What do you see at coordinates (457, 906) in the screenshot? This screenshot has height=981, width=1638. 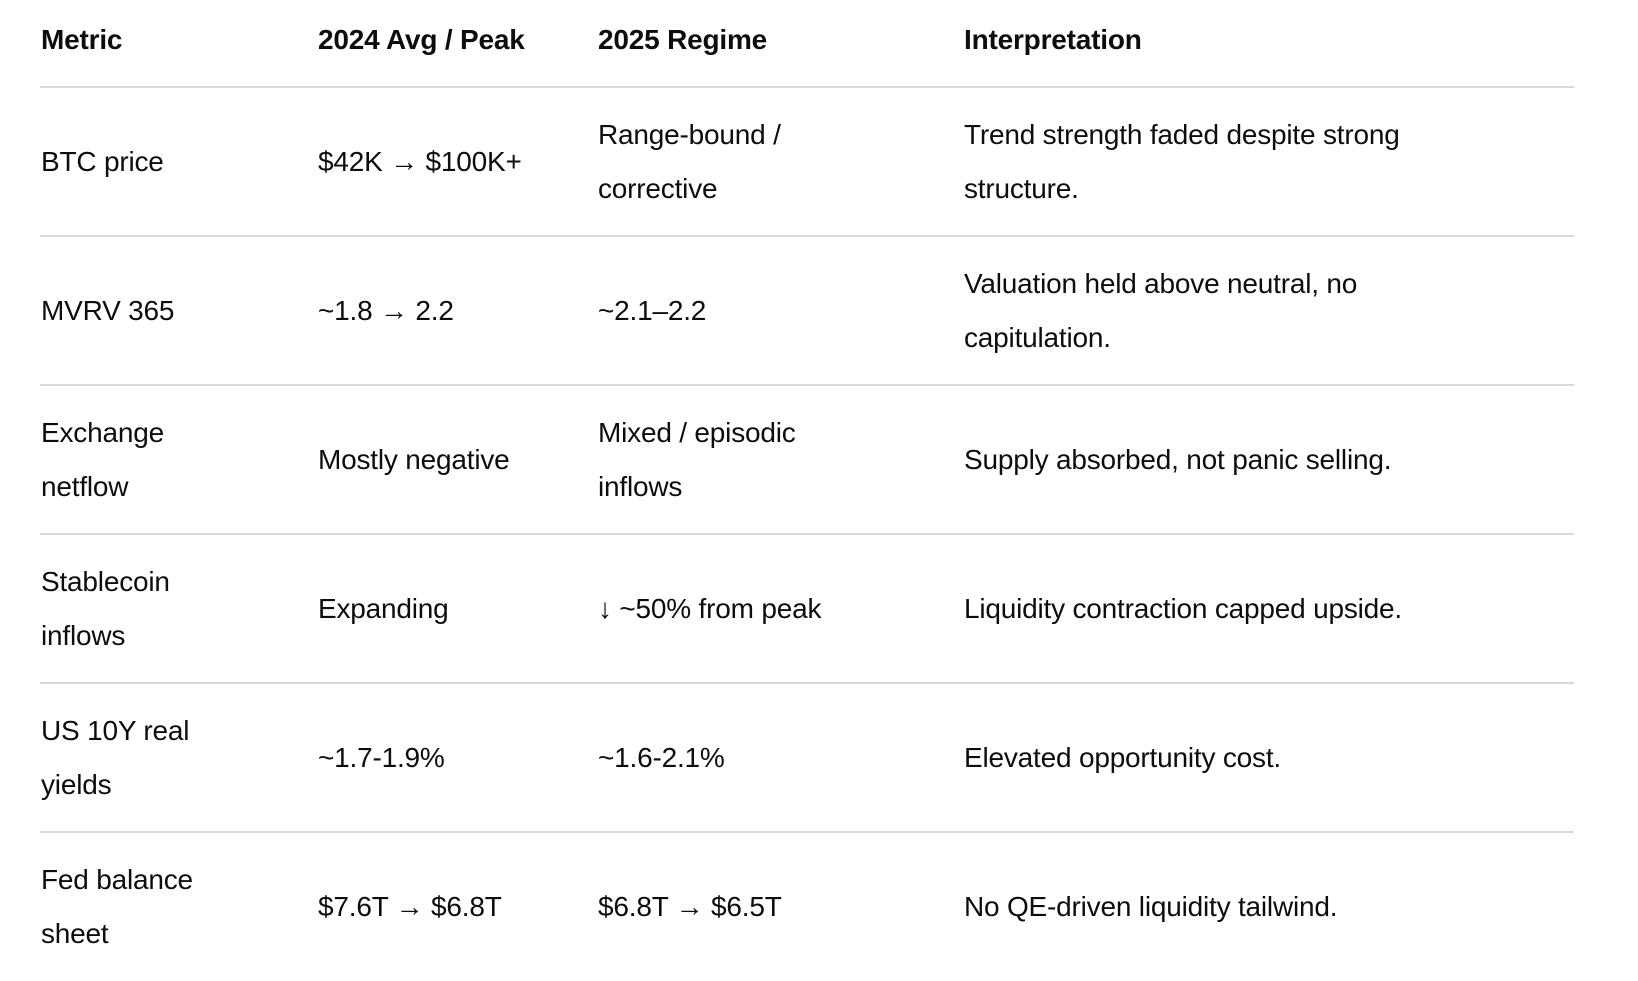 I see `cell-2024-avg-peak: $7.6T → $6.8T` at bounding box center [457, 906].